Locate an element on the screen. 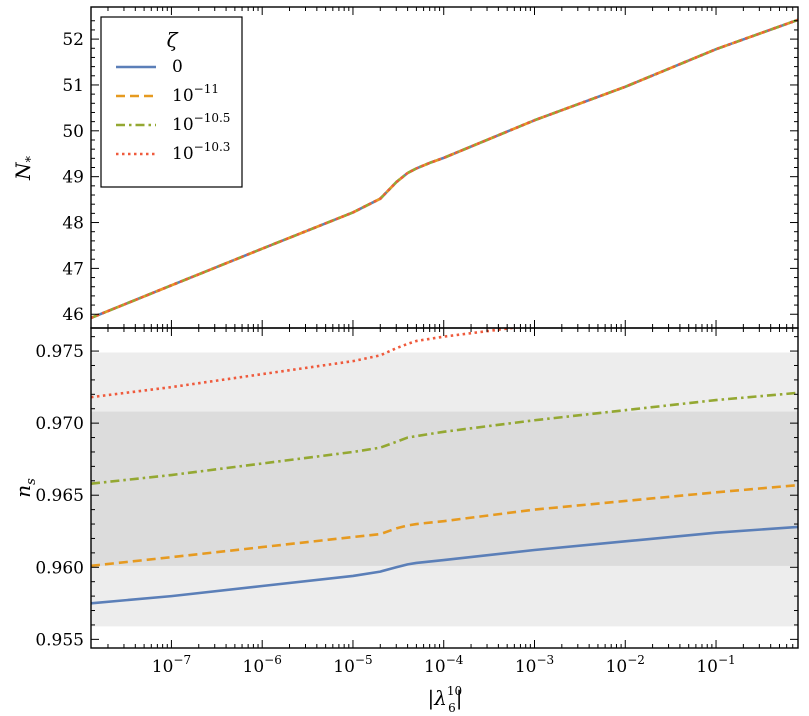  x-tick-label-0: 10⁻⁷ is located at coordinates (171, 665).